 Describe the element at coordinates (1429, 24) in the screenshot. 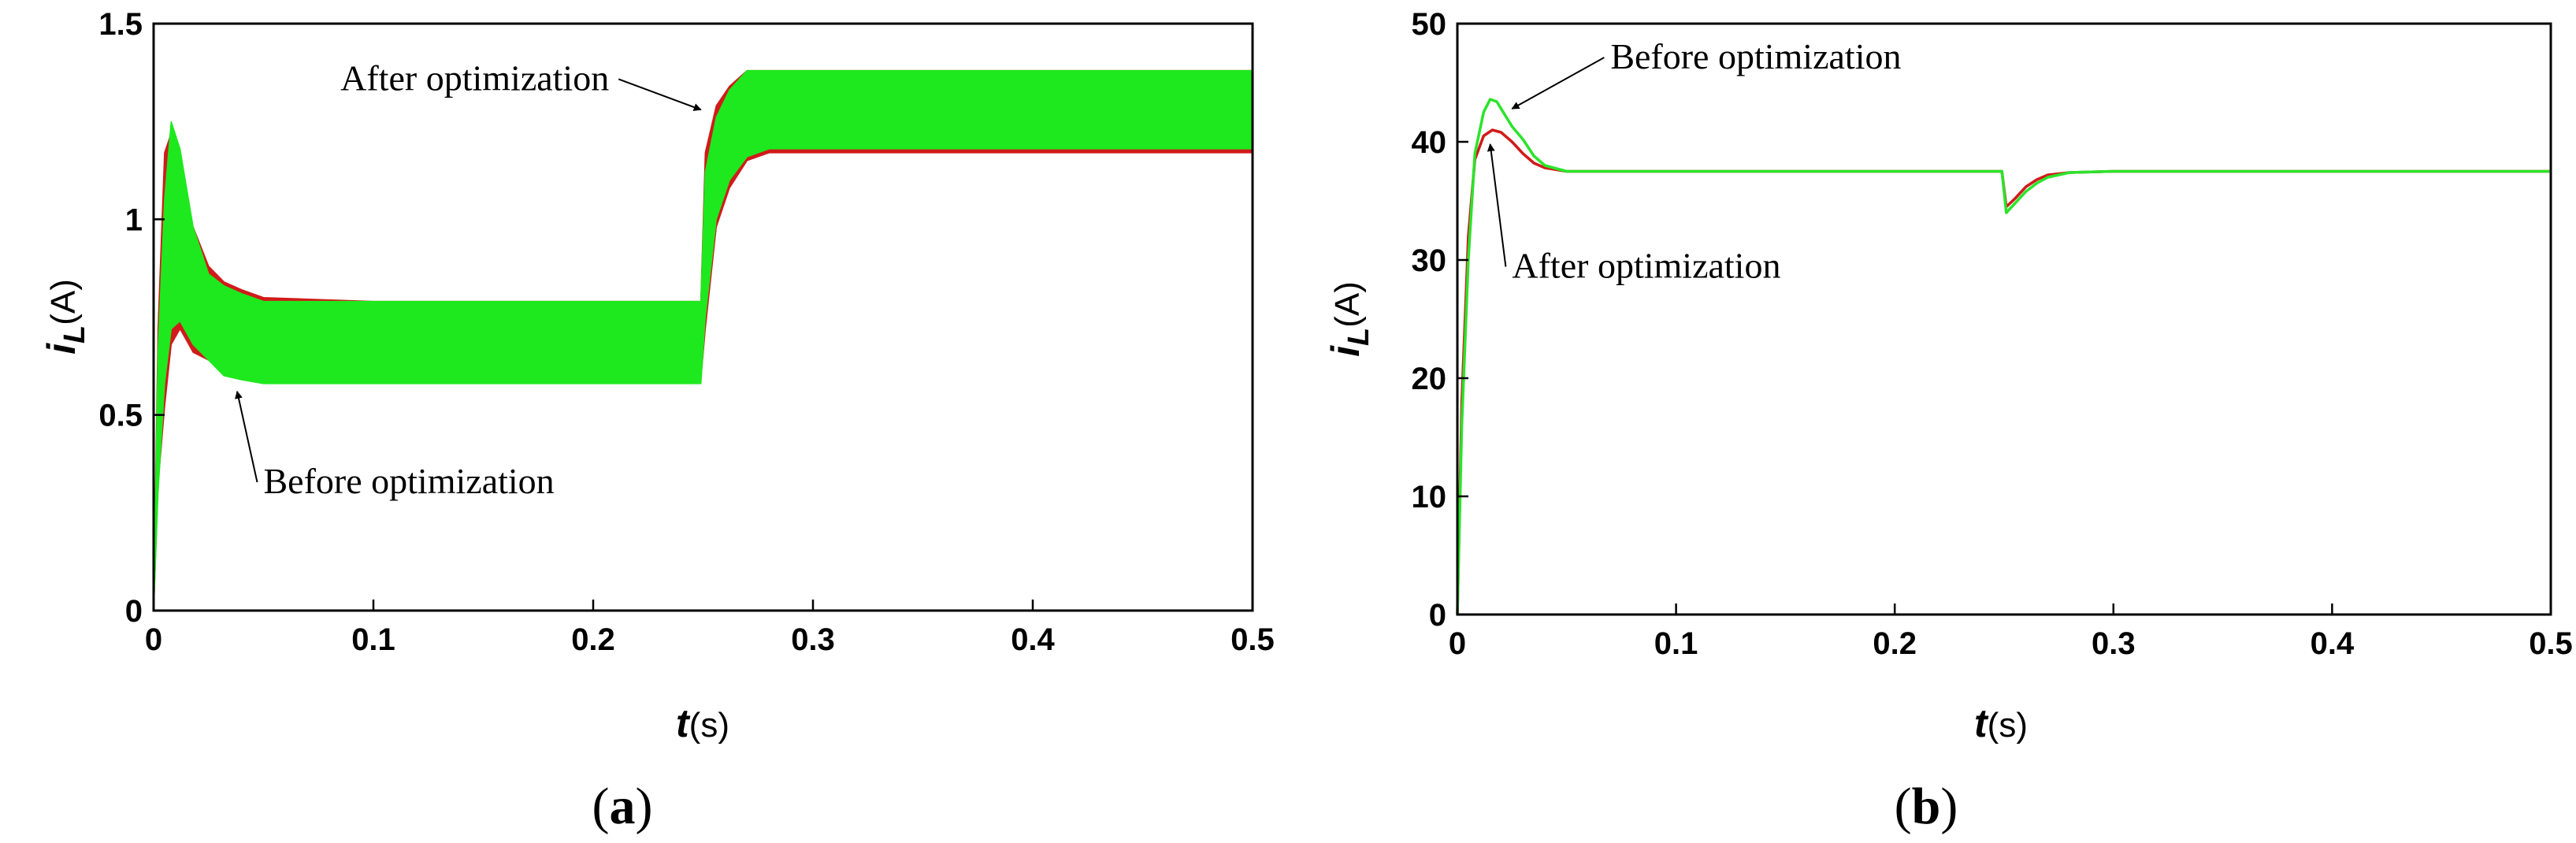

I see `y-tick-label-b-5: 50` at that location.